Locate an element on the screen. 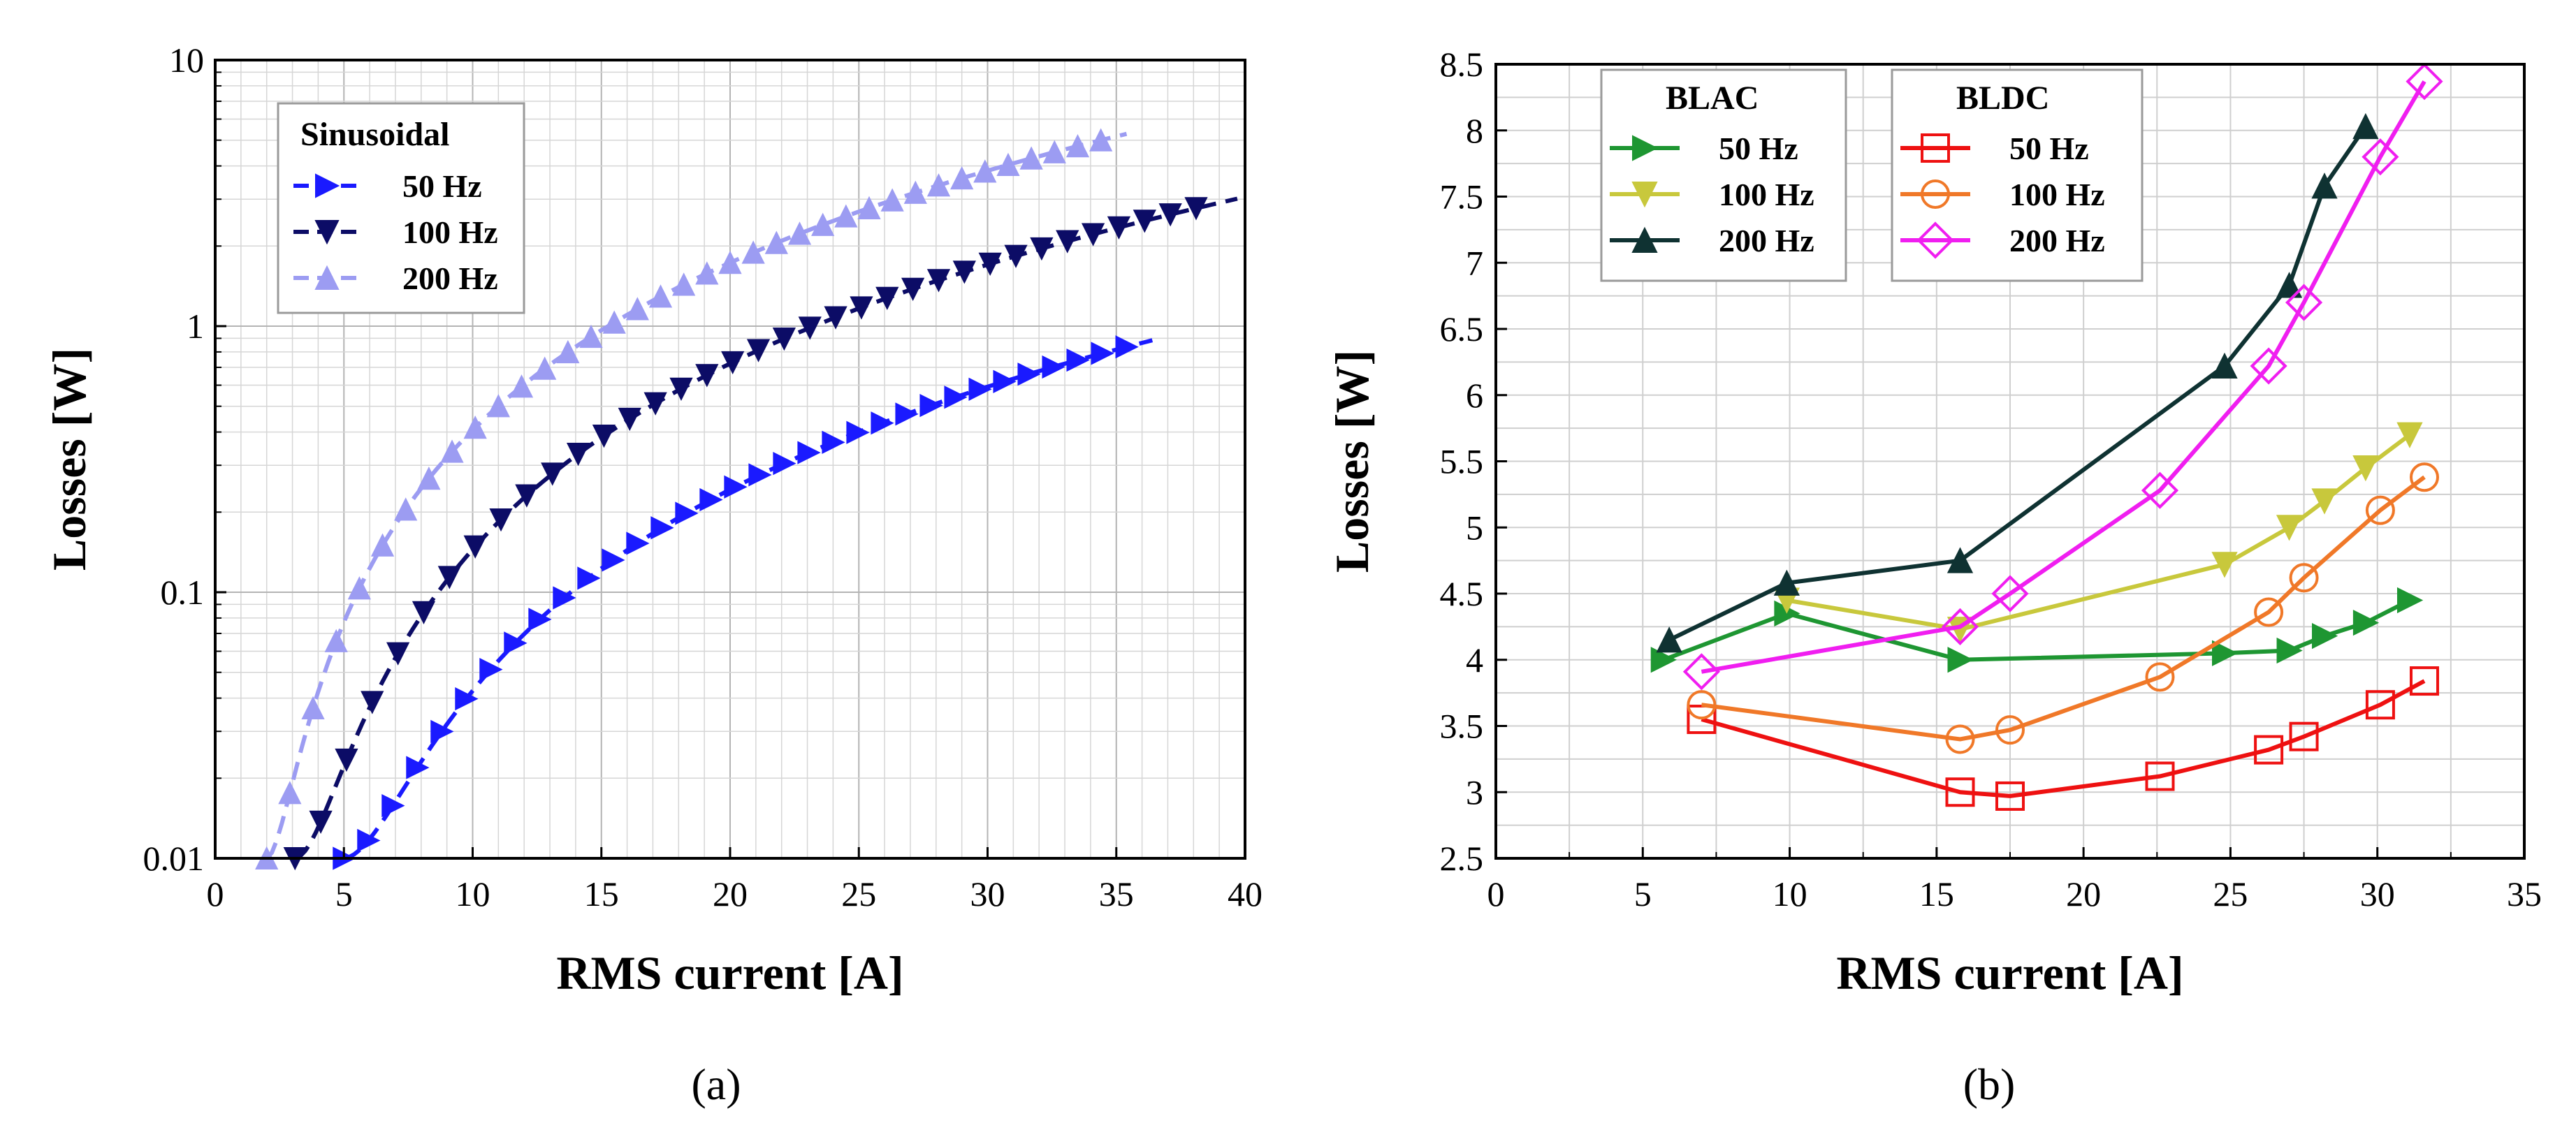 This screenshot has width=2576, height=1123. chart-b-legend-box is located at coordinates (2017, 175).